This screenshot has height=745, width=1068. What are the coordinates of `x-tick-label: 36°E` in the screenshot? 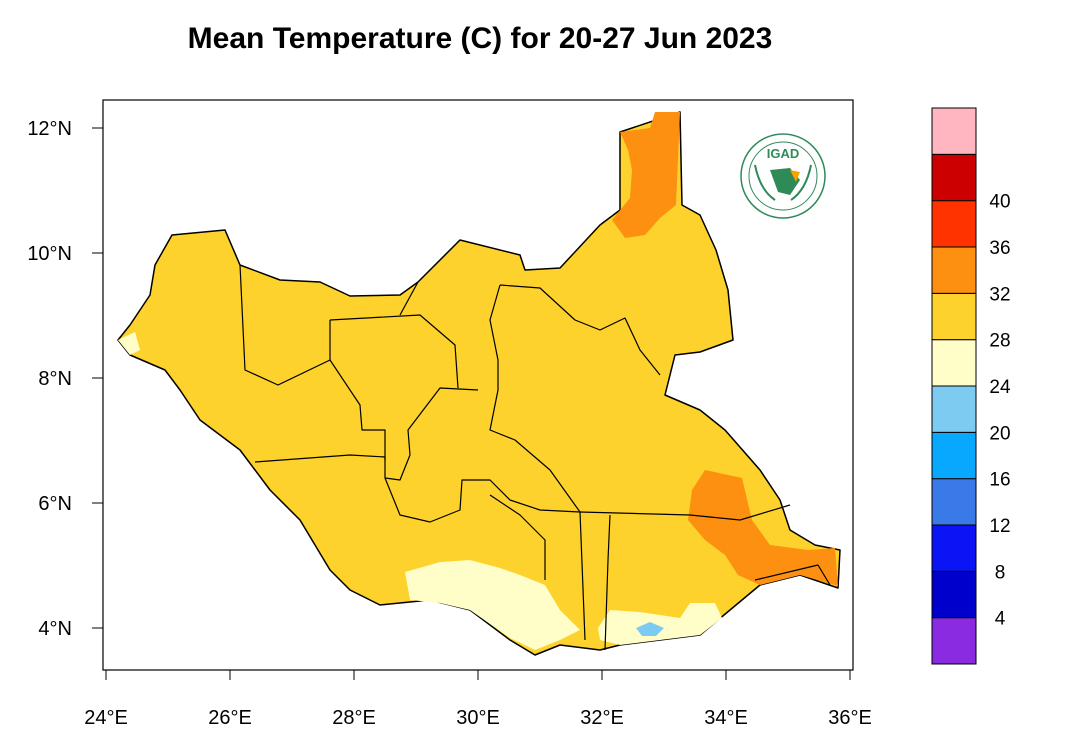 It's located at (850, 718).